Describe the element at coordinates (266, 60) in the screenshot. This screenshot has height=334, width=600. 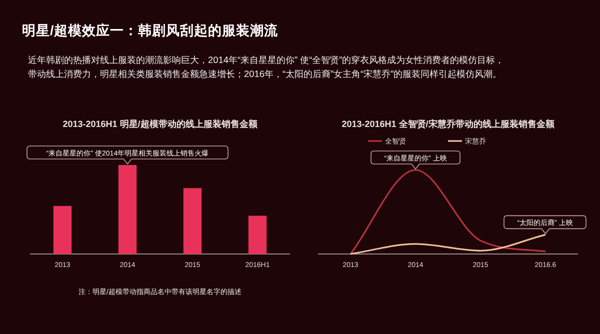
I see `text: 近年韩剧的热播对线上服装的潮流影响巨大，2014年“来自星星的你” 使“全智贤”的穿衣风格成为女性消费者的模仿目标，` at that location.